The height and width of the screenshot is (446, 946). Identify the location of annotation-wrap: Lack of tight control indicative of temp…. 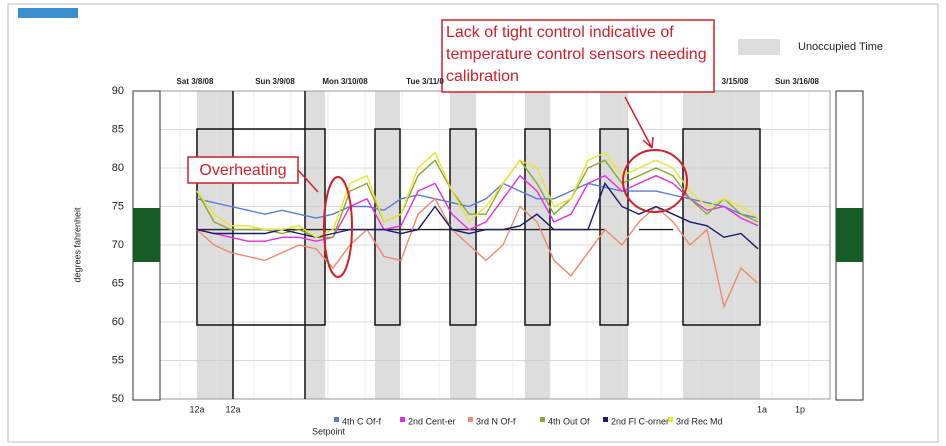
(576, 54).